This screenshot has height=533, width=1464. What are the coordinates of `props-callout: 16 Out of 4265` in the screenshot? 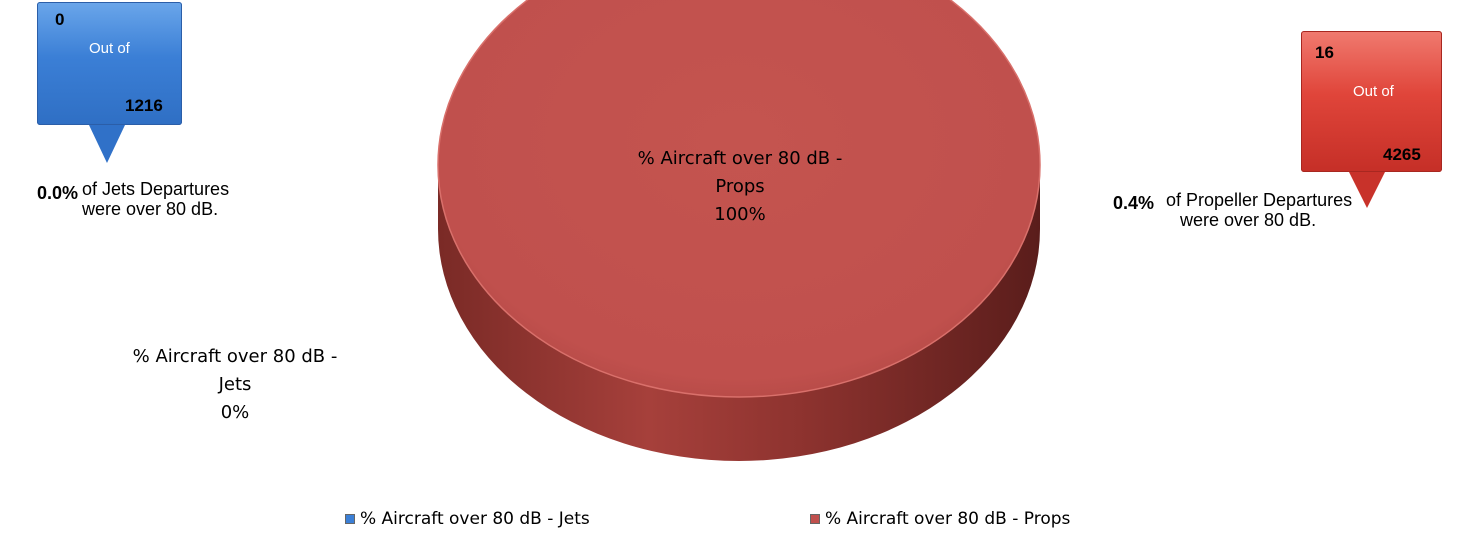 It's located at (1371, 119).